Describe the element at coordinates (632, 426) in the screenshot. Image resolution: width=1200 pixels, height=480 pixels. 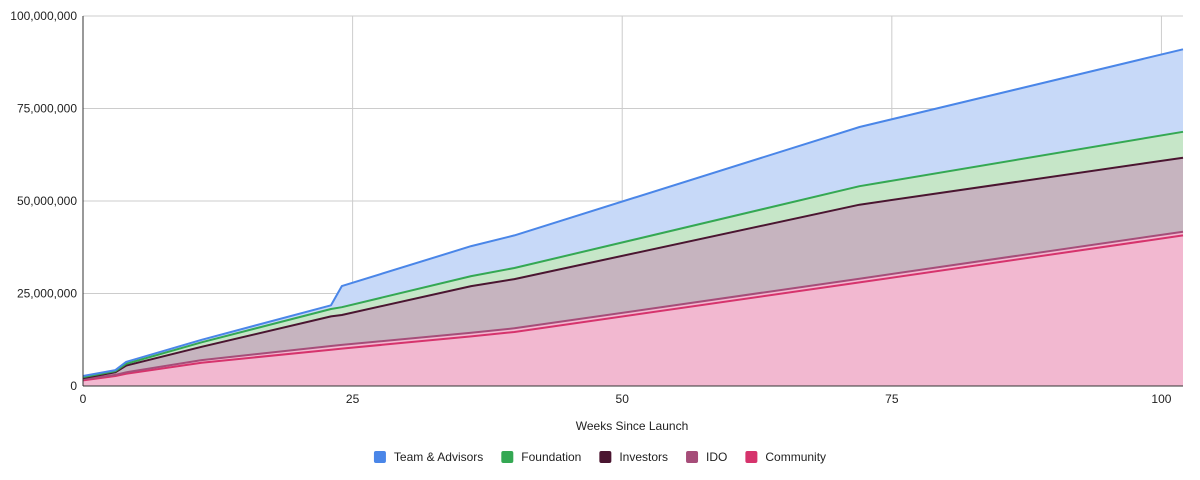
I see `x-axis-title: Weeks Since Launch` at that location.